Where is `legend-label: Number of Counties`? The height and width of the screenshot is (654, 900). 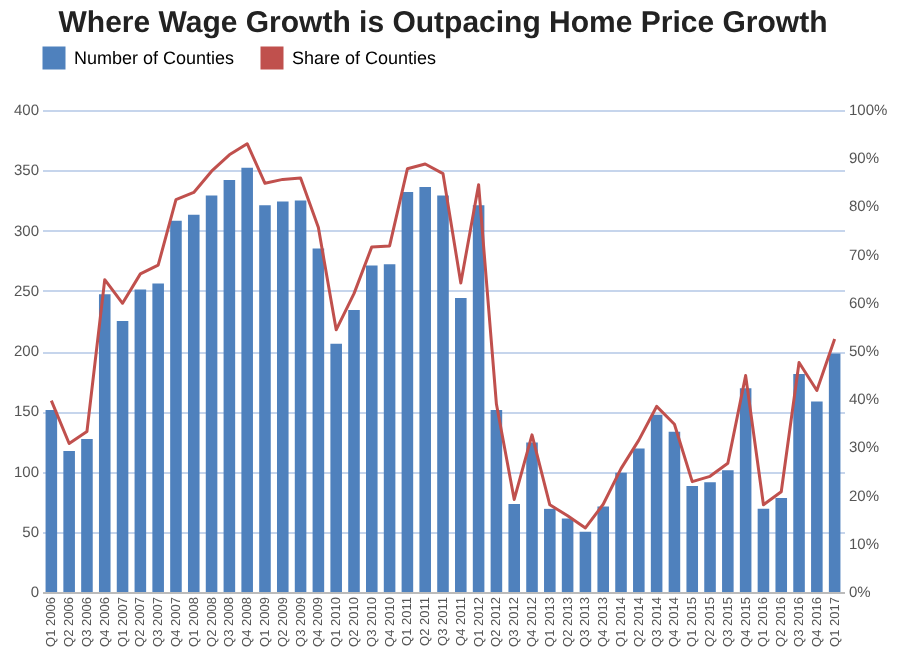 legend-label: Number of Counties is located at coordinates (155, 58).